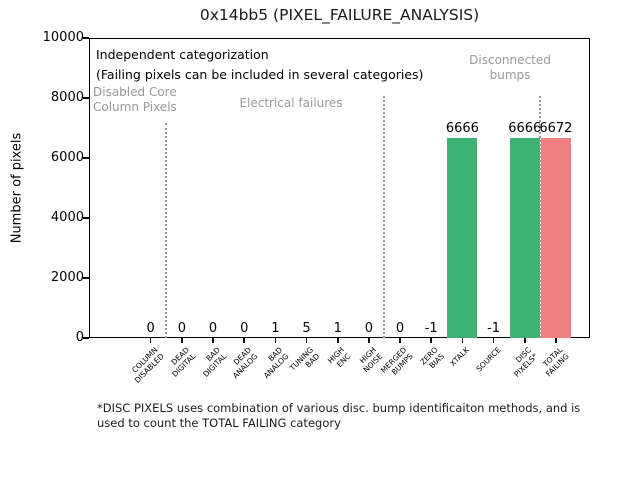 Image resolution: width=640 pixels, height=480 pixels. I want to click on bar-value-label: 5, so click(306, 328).